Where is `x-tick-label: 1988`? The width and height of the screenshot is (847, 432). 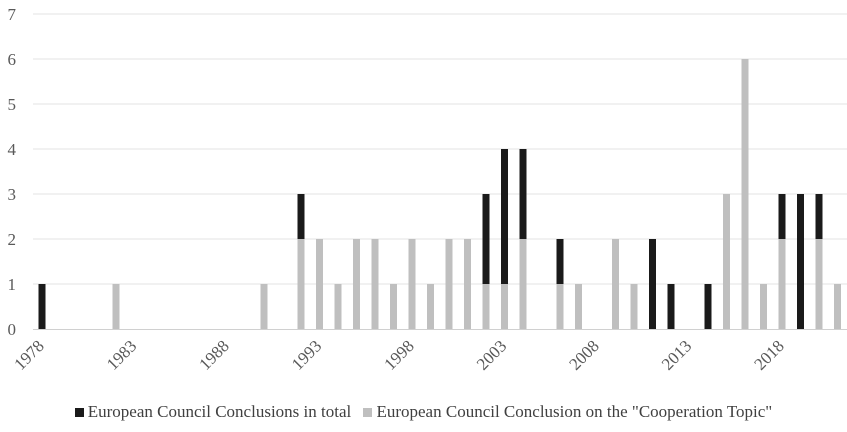 x-tick-label: 1988 is located at coordinates (213, 354).